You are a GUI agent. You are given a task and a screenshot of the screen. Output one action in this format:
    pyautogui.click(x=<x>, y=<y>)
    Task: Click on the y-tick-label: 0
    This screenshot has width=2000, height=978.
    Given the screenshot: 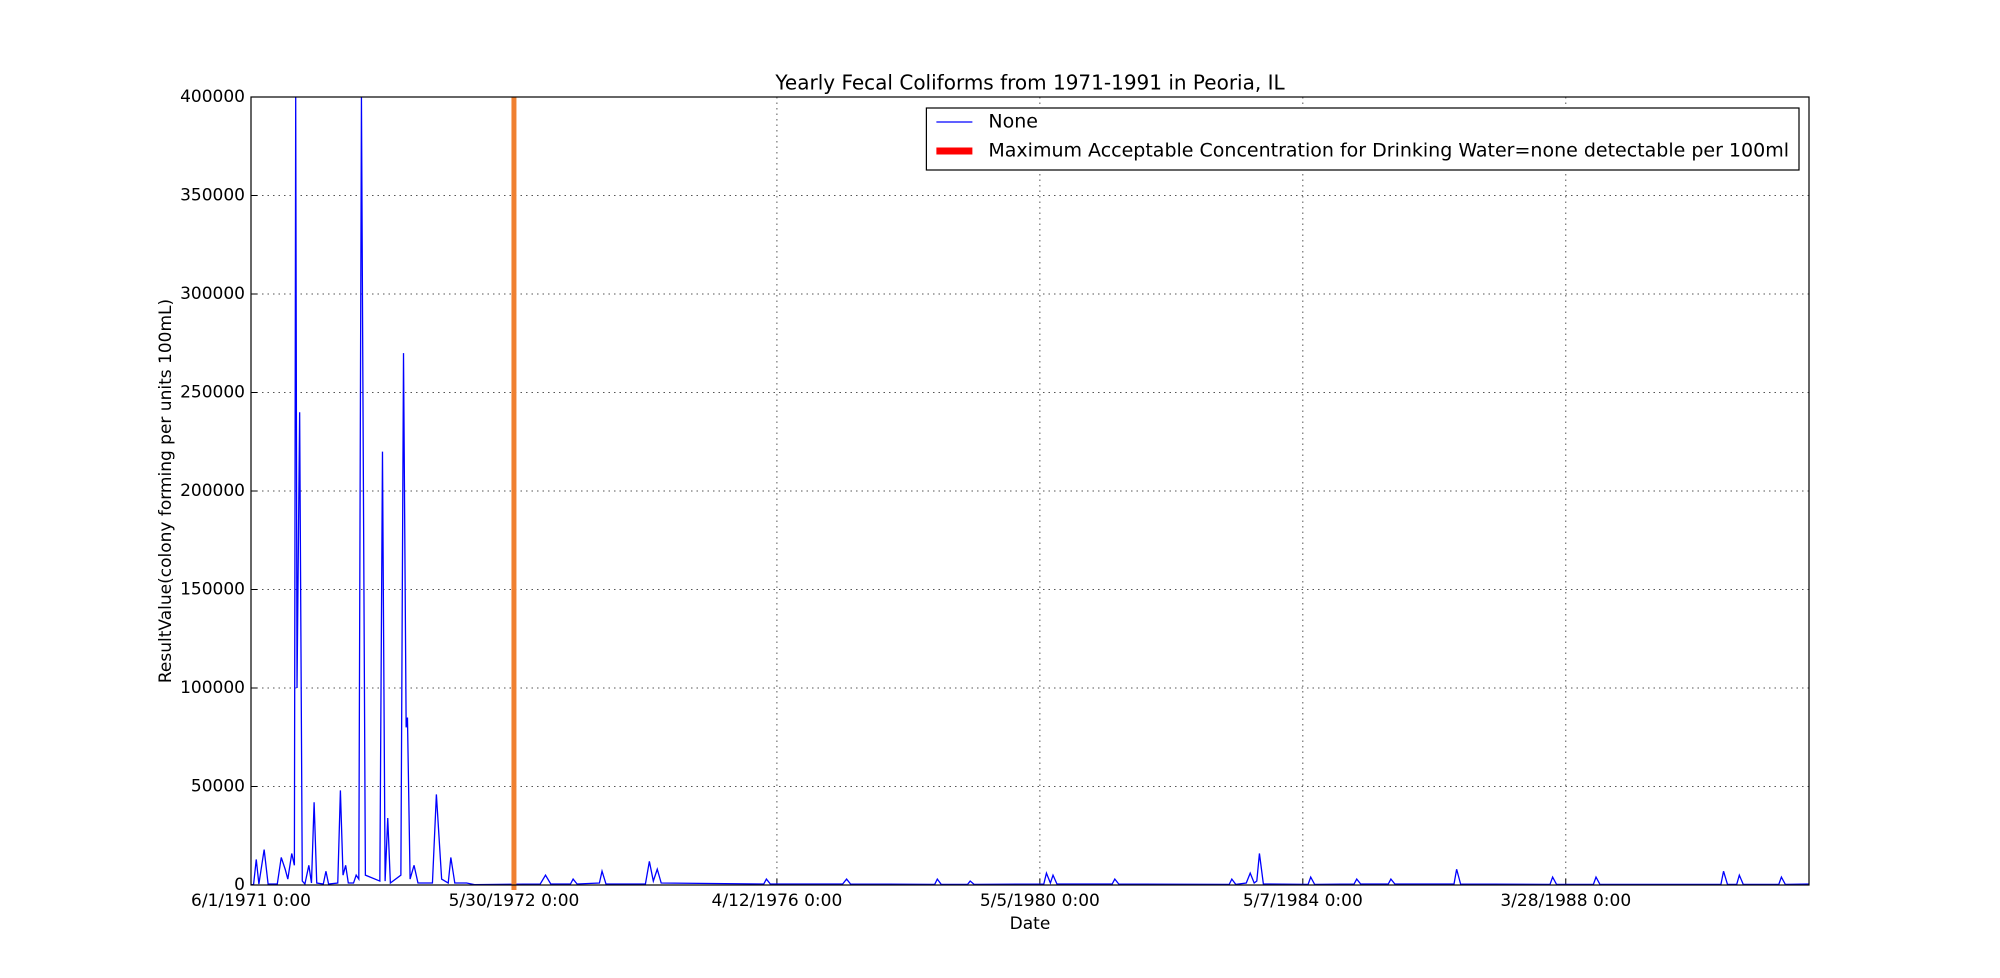 What is the action you would take?
    pyautogui.click(x=239, y=885)
    